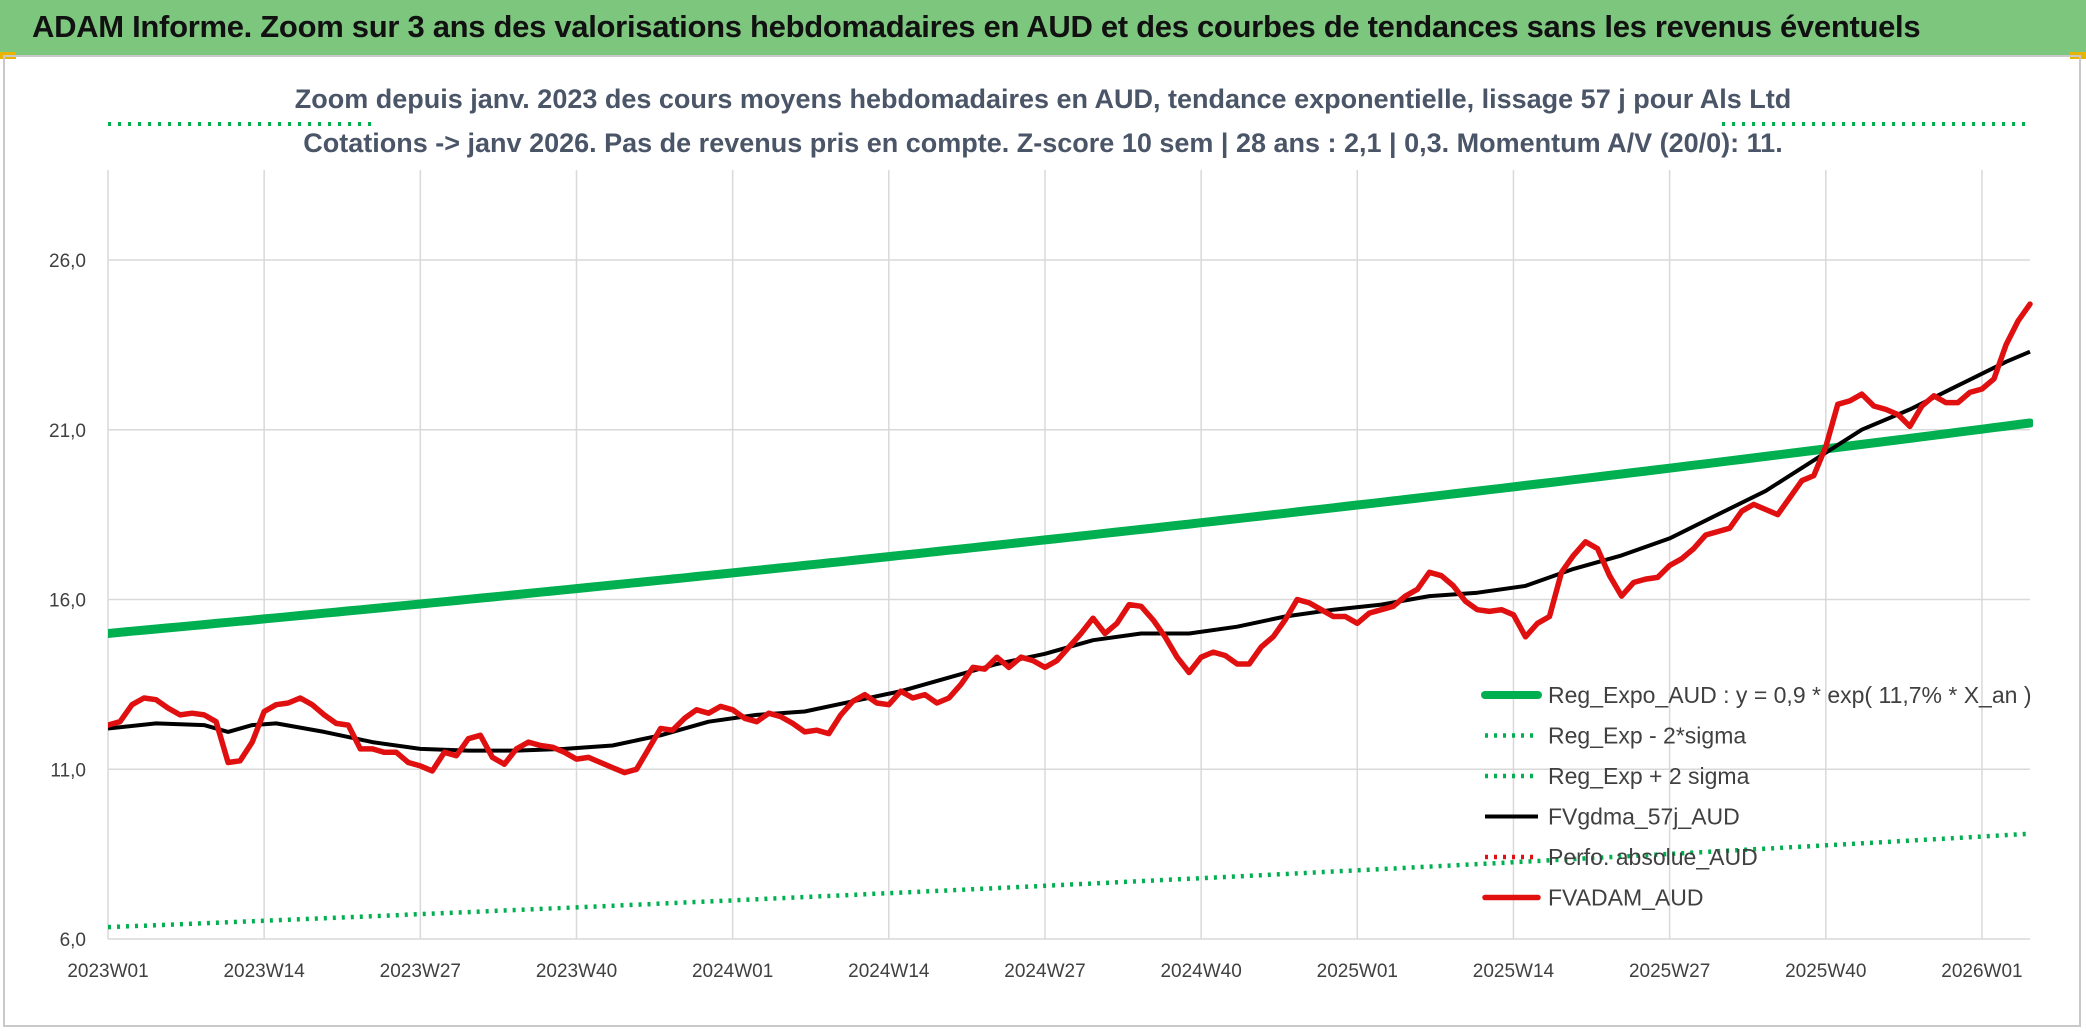 This screenshot has height=1031, width=2086. What do you see at coordinates (67, 601) in the screenshot?
I see `y-tick-label: 16,0` at bounding box center [67, 601].